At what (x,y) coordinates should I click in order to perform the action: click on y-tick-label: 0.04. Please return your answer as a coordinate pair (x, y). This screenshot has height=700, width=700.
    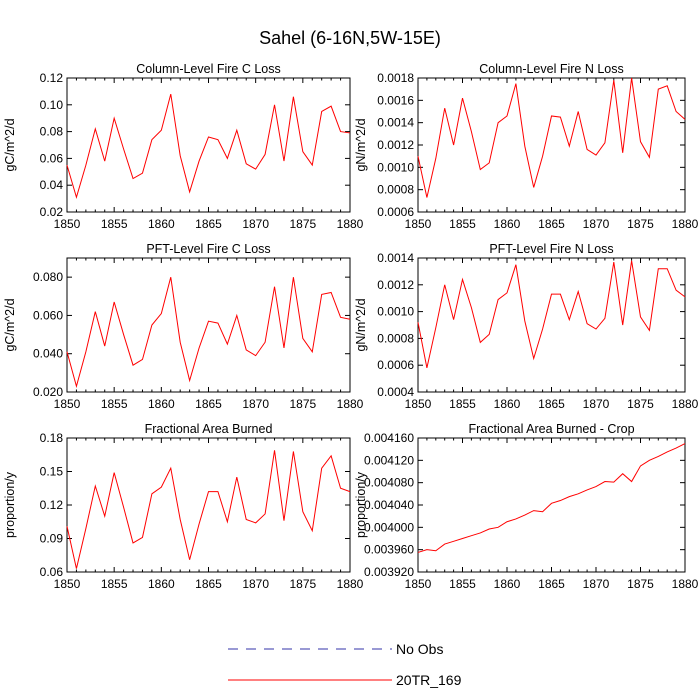
    Looking at the image, I should click on (52, 185).